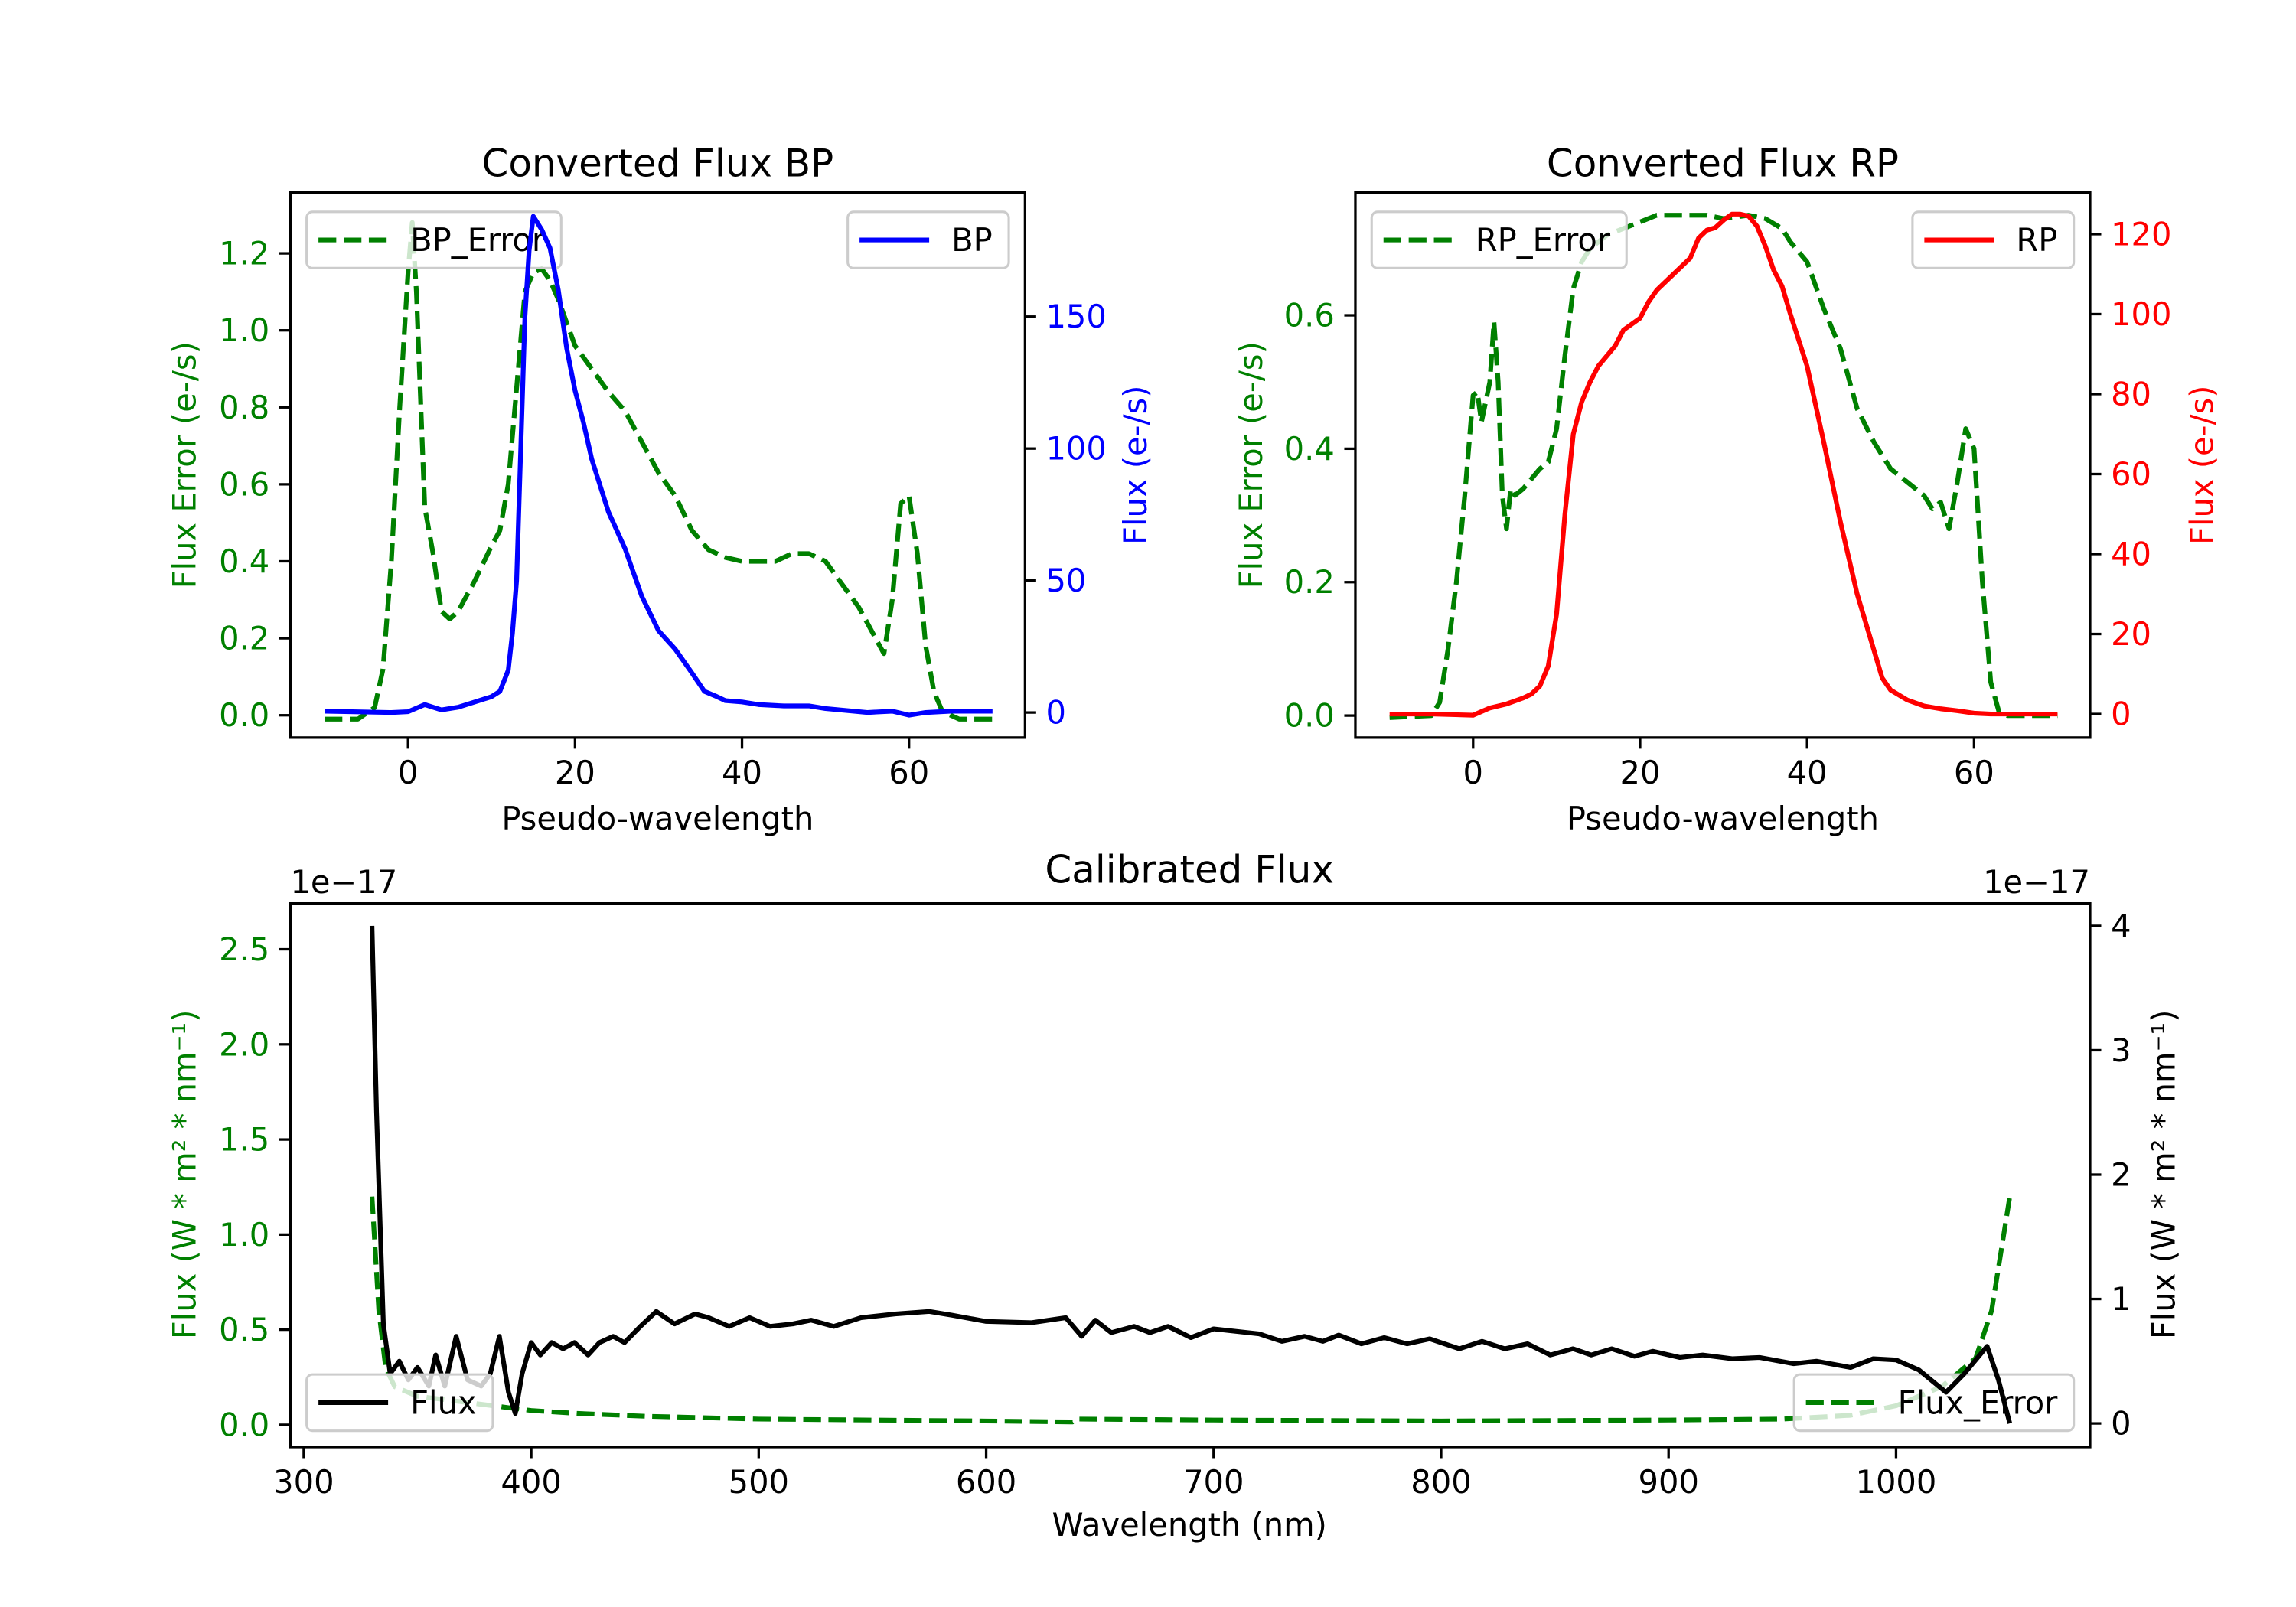 The width and height of the screenshot is (2296, 1607). Describe the element at coordinates (2131, 474) in the screenshot. I see `y-right-tick-label: 60` at that location.